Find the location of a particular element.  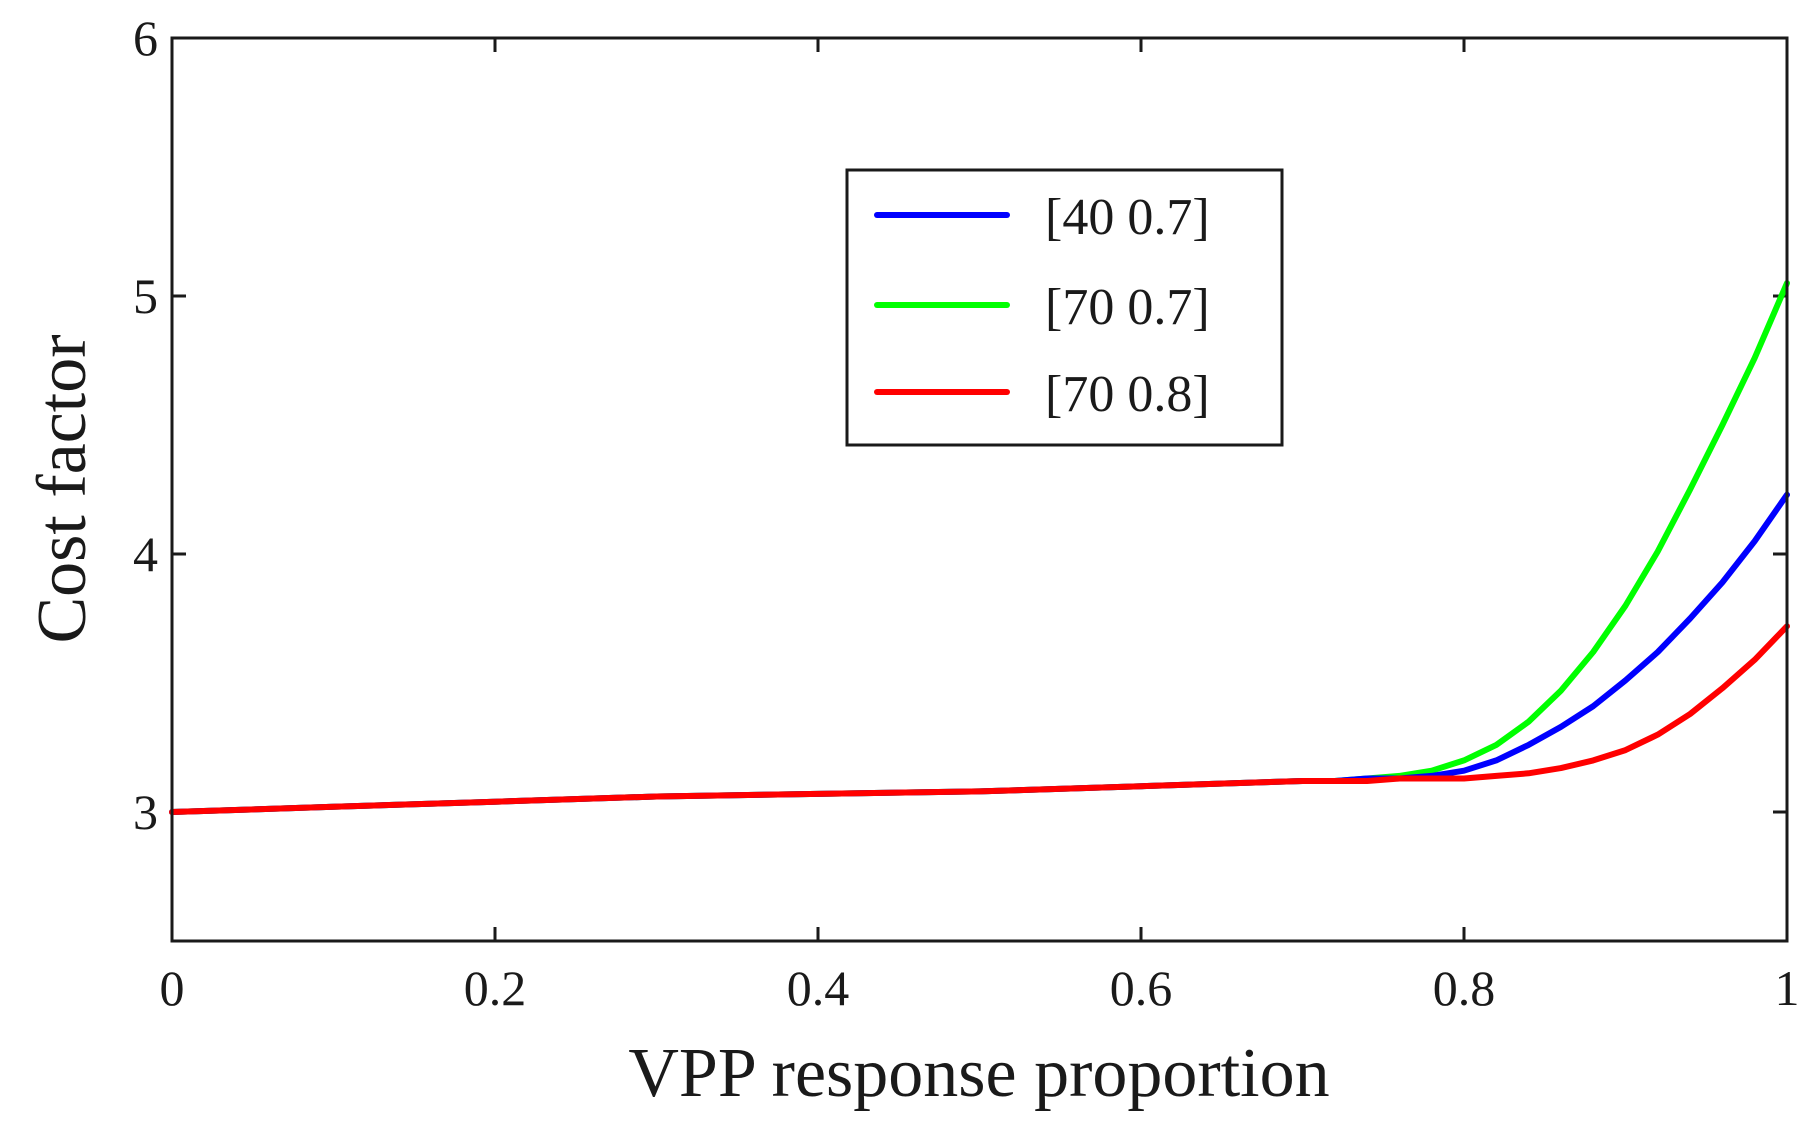

y-axis-label: Cost factor is located at coordinates (62, 488).